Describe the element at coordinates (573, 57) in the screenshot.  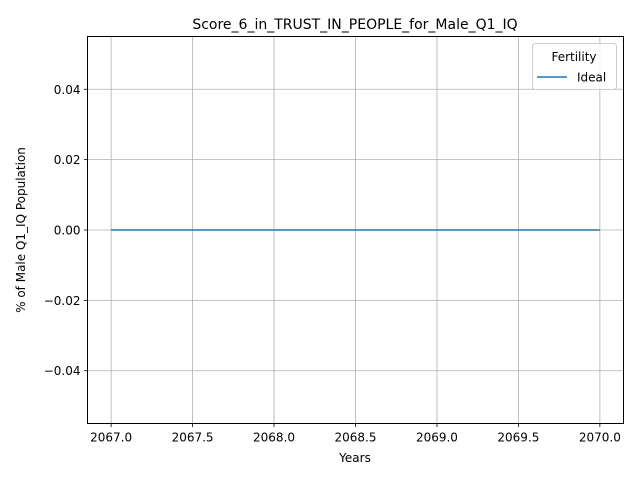
I see `legend-title: Fertility` at that location.